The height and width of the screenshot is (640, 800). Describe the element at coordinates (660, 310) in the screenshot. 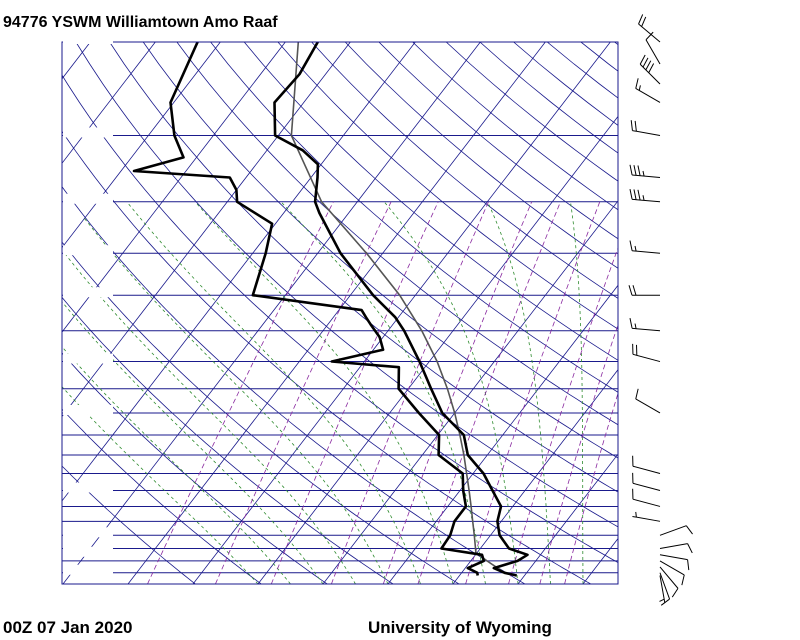

I see `wind-barbs` at that location.